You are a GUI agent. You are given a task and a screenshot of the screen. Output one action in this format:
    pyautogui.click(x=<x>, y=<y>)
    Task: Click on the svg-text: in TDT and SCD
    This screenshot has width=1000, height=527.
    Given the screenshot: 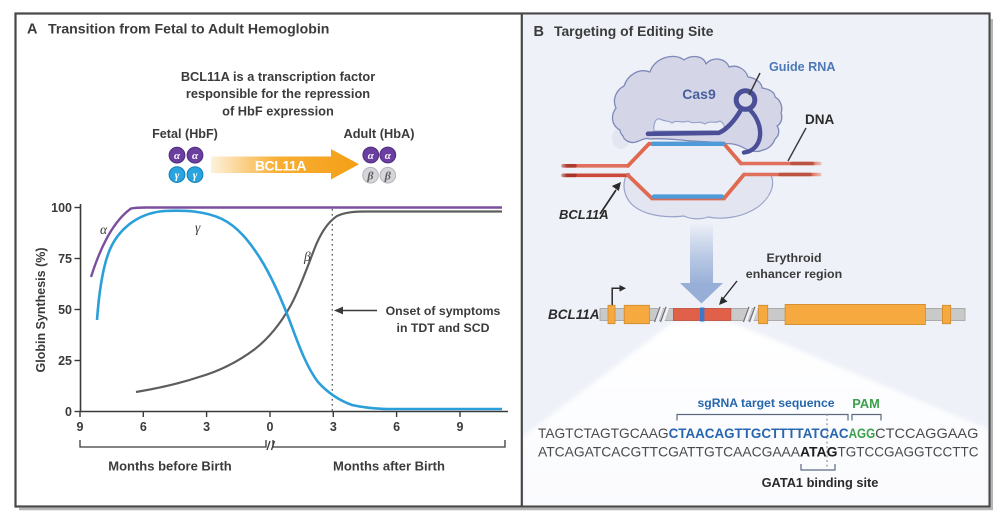 What is the action you would take?
    pyautogui.click(x=443, y=328)
    